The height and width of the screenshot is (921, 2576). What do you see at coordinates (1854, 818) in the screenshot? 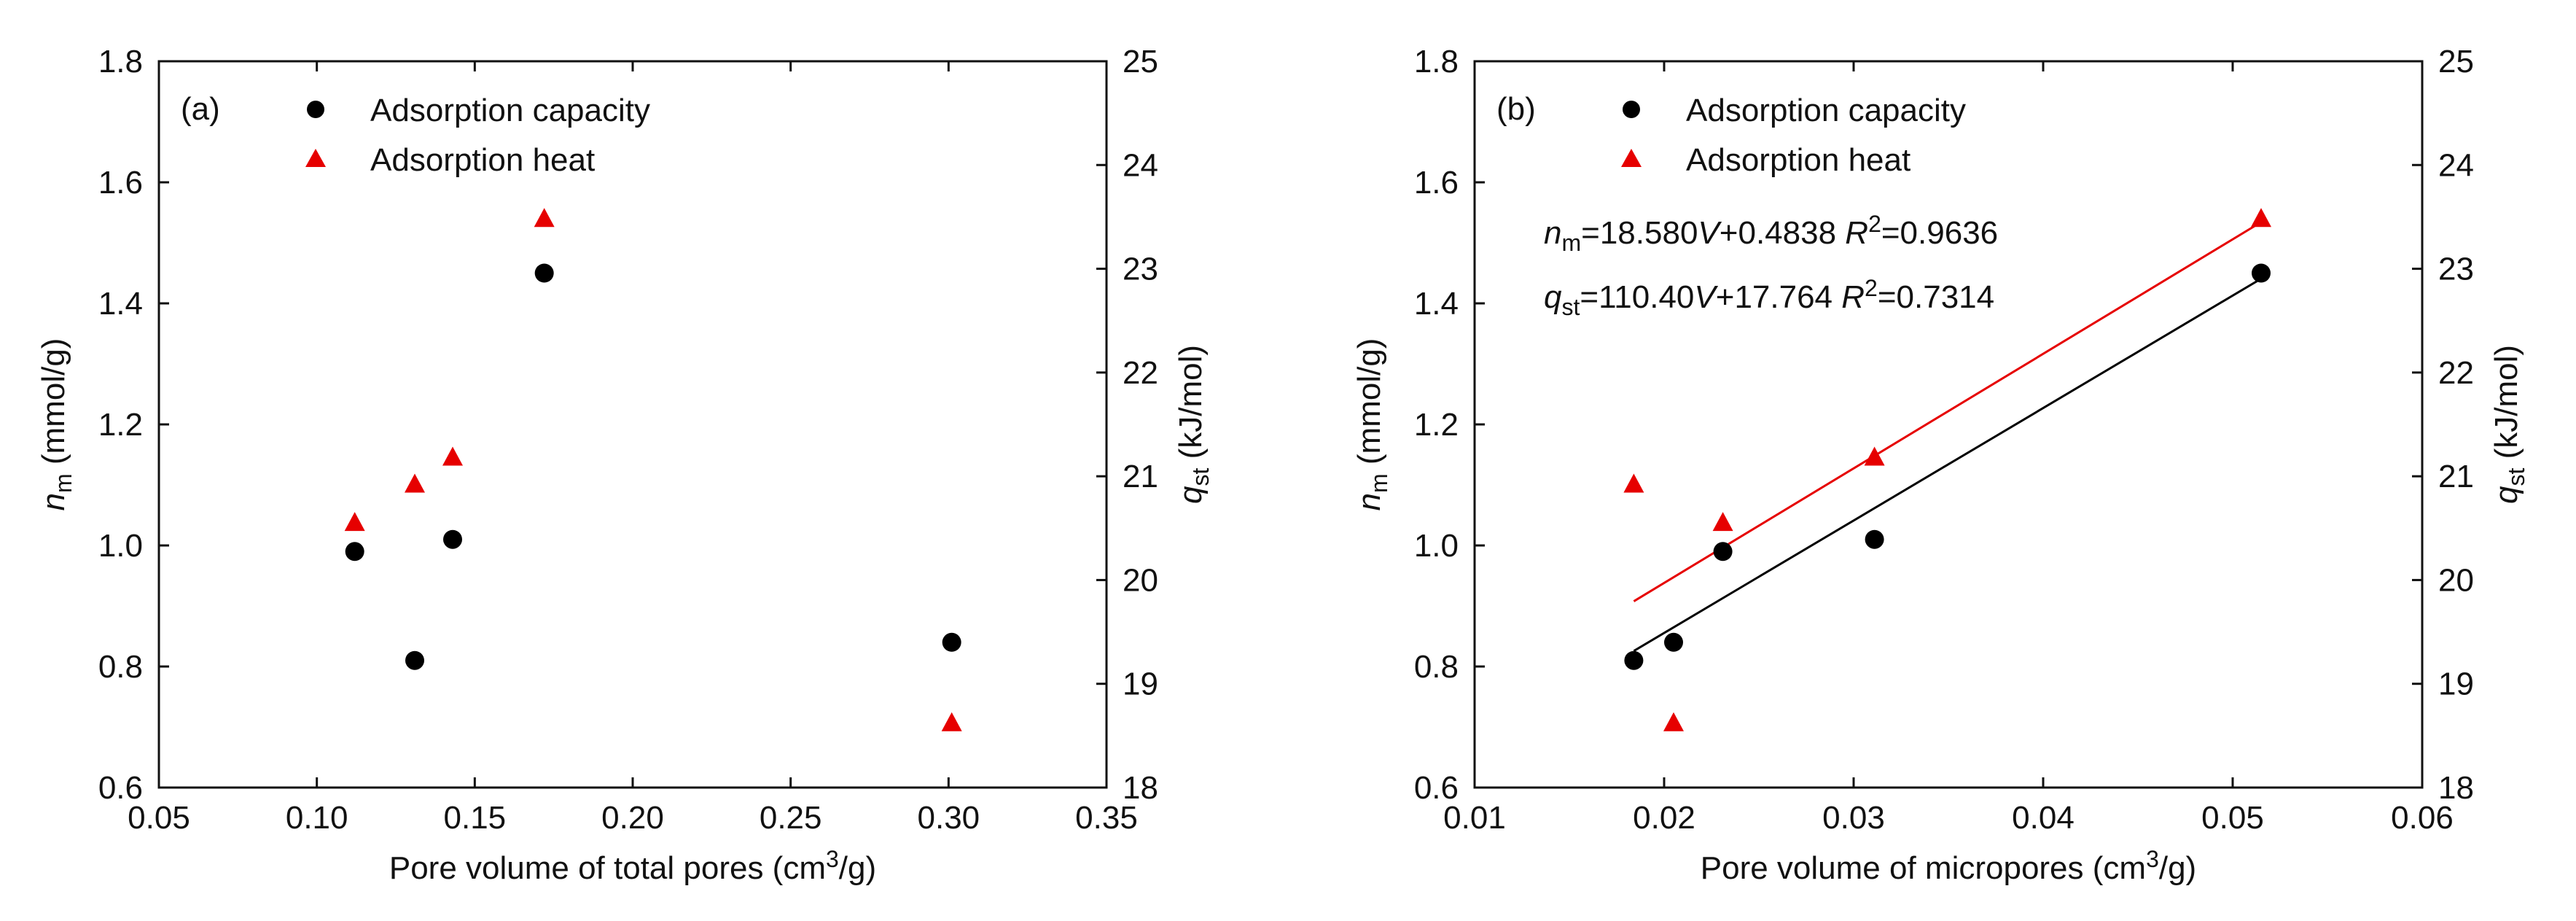
I see `x-tick-label: 0.03` at bounding box center [1854, 818].